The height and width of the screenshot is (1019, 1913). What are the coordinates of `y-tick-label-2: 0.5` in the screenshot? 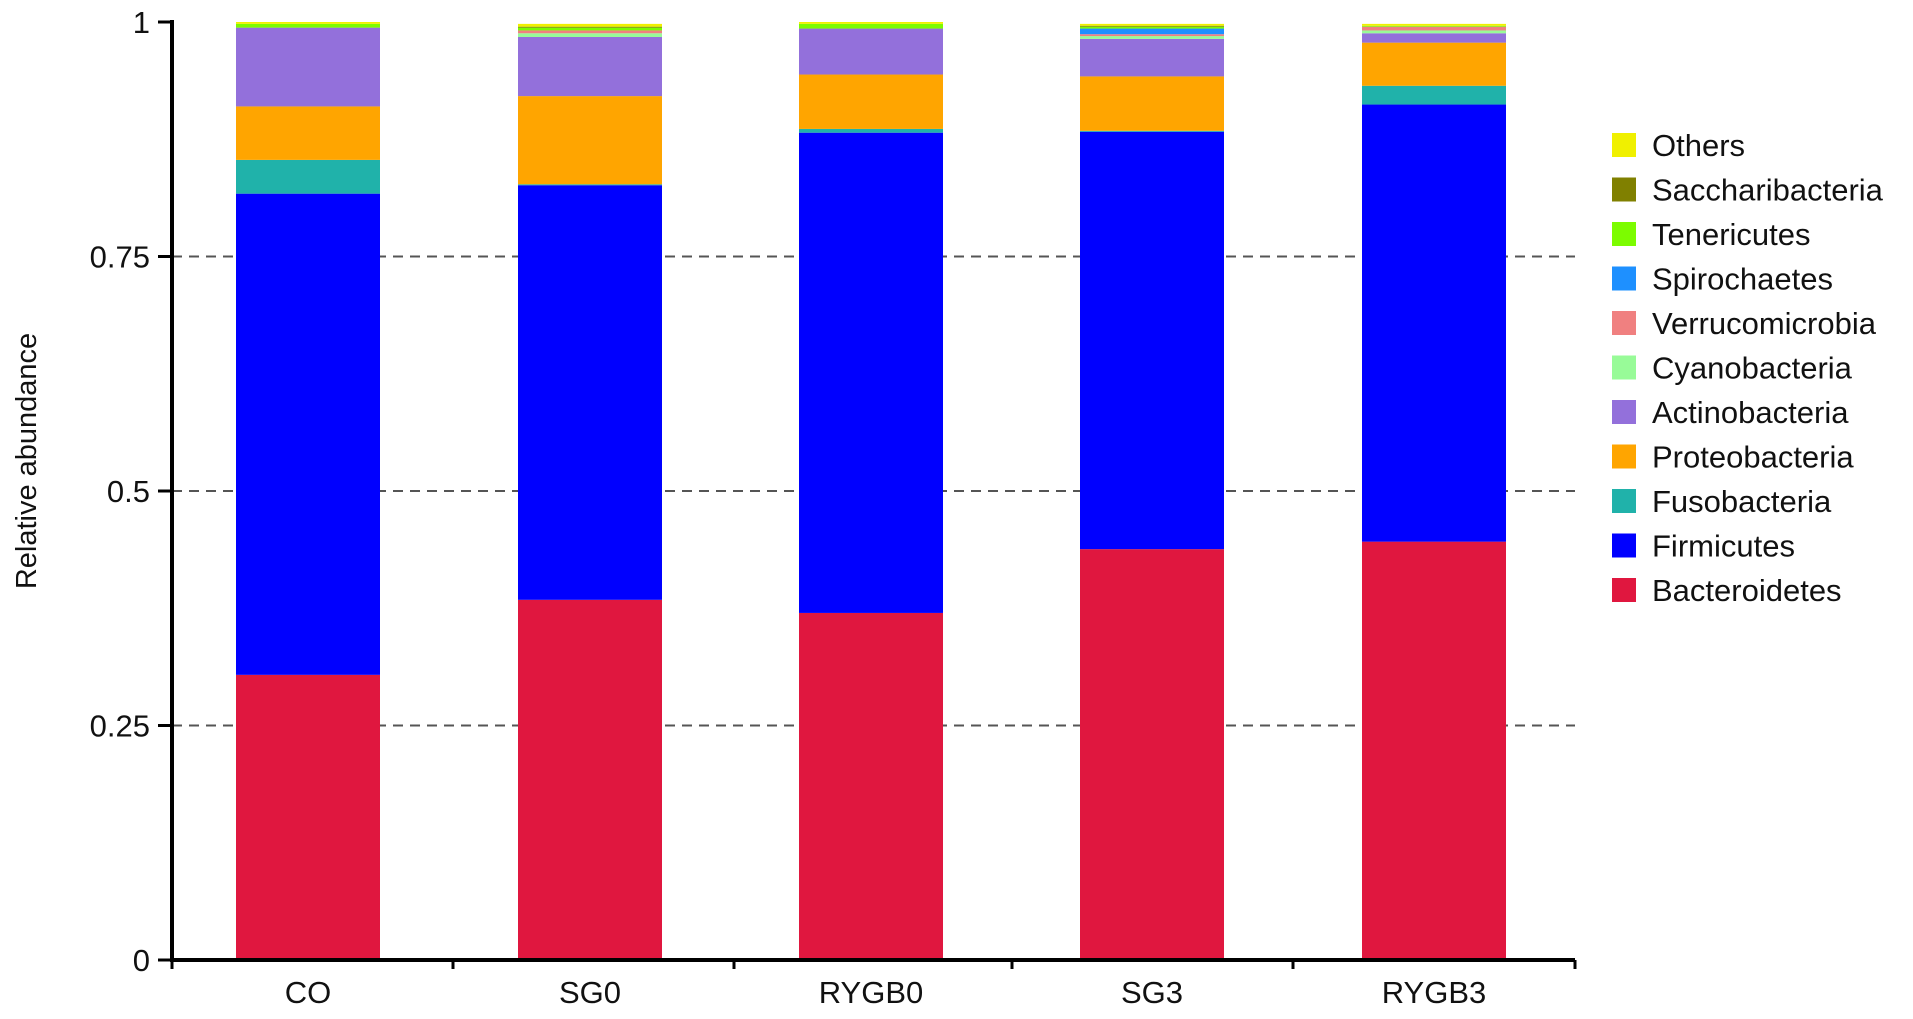 It's located at (128, 491).